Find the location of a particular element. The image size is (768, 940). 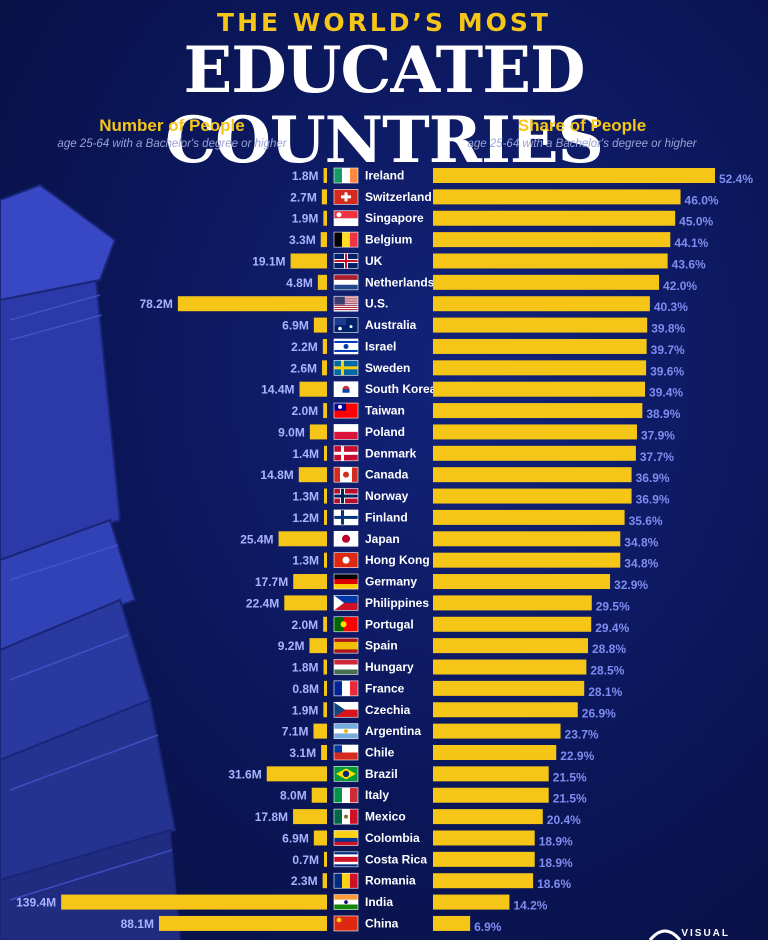

left-bar-label: 2.2M is located at coordinates (304, 347).